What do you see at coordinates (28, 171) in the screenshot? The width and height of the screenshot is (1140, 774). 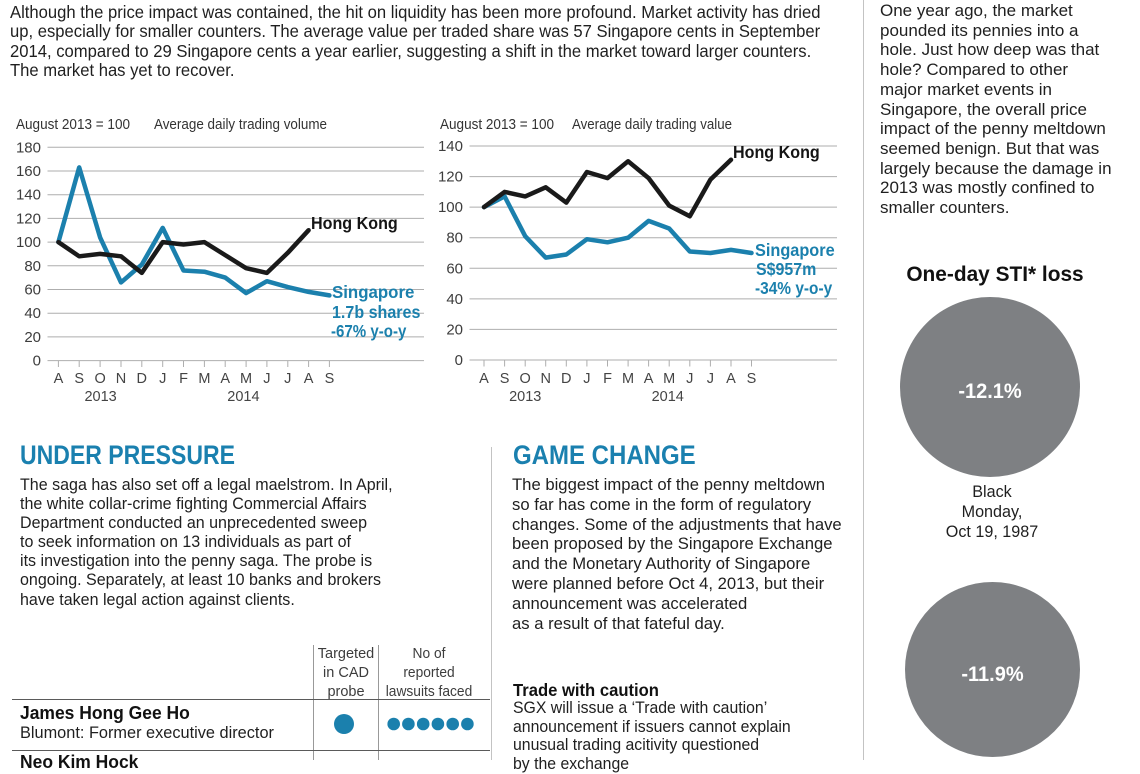 I see `svg-text: 160` at bounding box center [28, 171].